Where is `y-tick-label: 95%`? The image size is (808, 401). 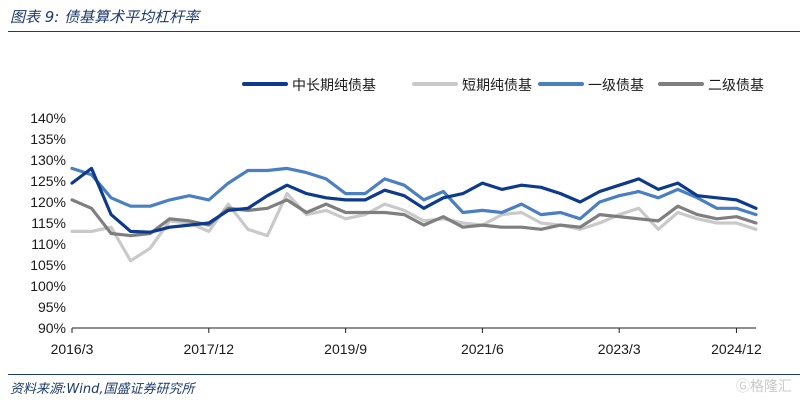 y-tick-label: 95% is located at coordinates (52, 307).